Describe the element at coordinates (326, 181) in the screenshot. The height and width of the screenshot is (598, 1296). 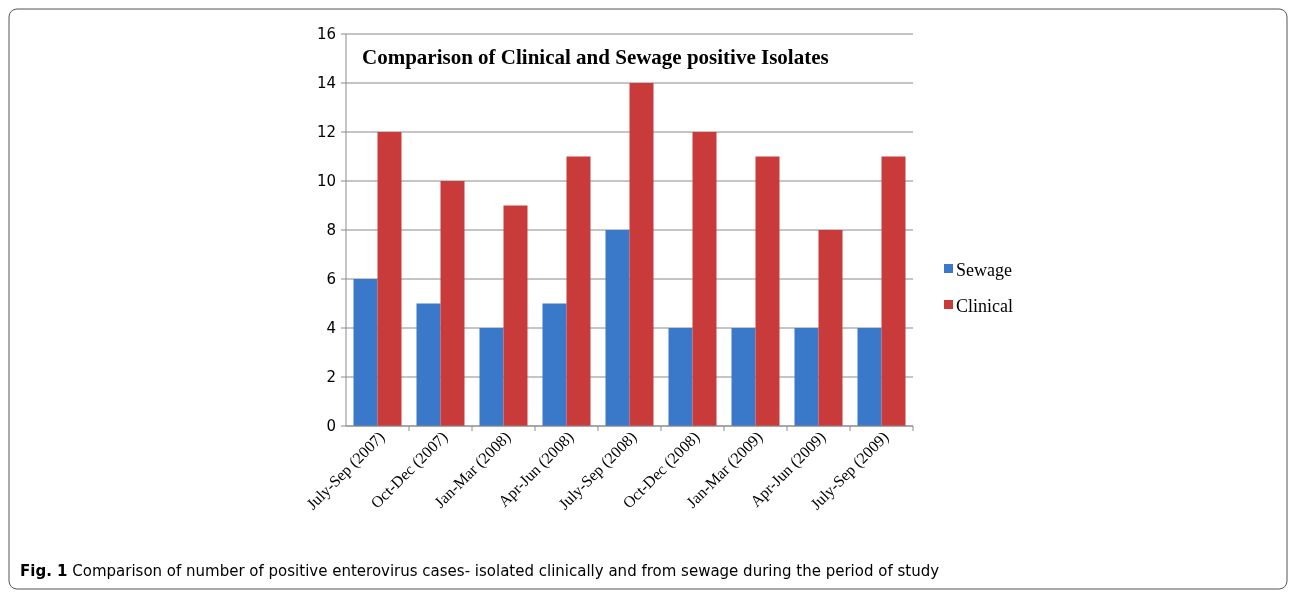
I see `y-tick-label: 10` at that location.